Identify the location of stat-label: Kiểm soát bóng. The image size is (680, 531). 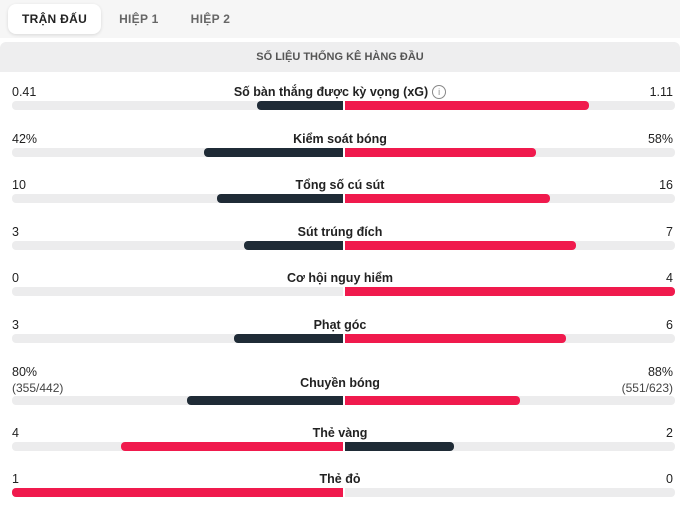
(340, 139).